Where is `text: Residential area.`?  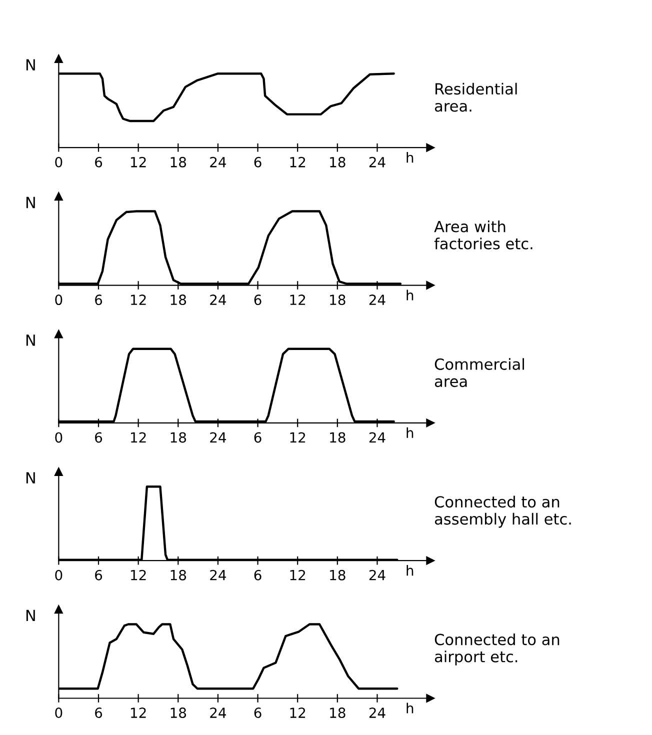
text: Residential area. is located at coordinates (475, 97).